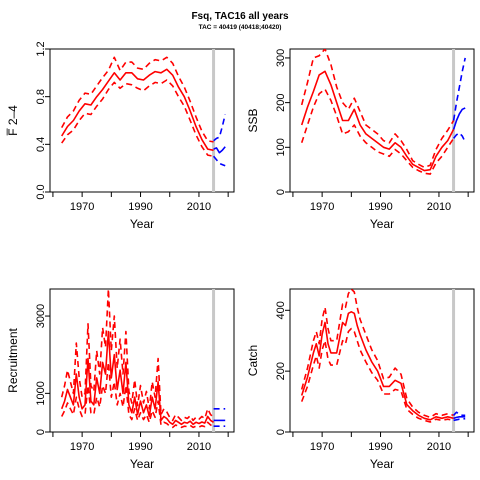 The width and height of the screenshot is (480, 480). What do you see at coordinates (459, 89) in the screenshot?
I see `ssb-forecast-upper-line` at bounding box center [459, 89].